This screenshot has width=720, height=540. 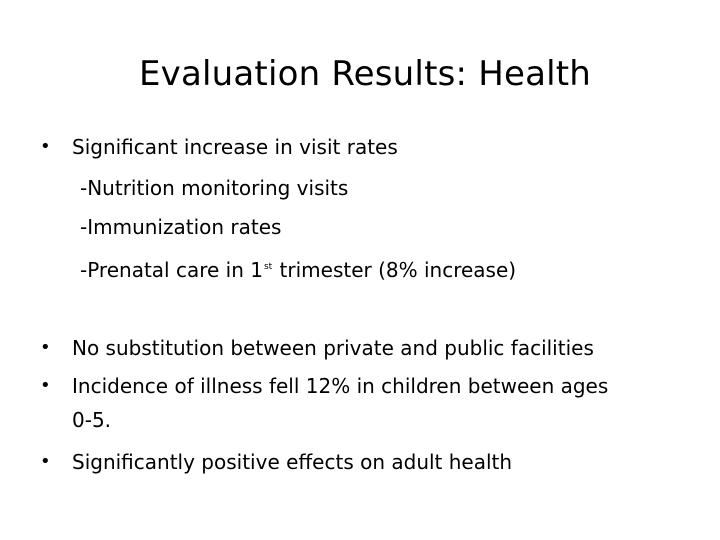 I want to click on slide-title: Evaluation Results: Health, so click(x=365, y=74).